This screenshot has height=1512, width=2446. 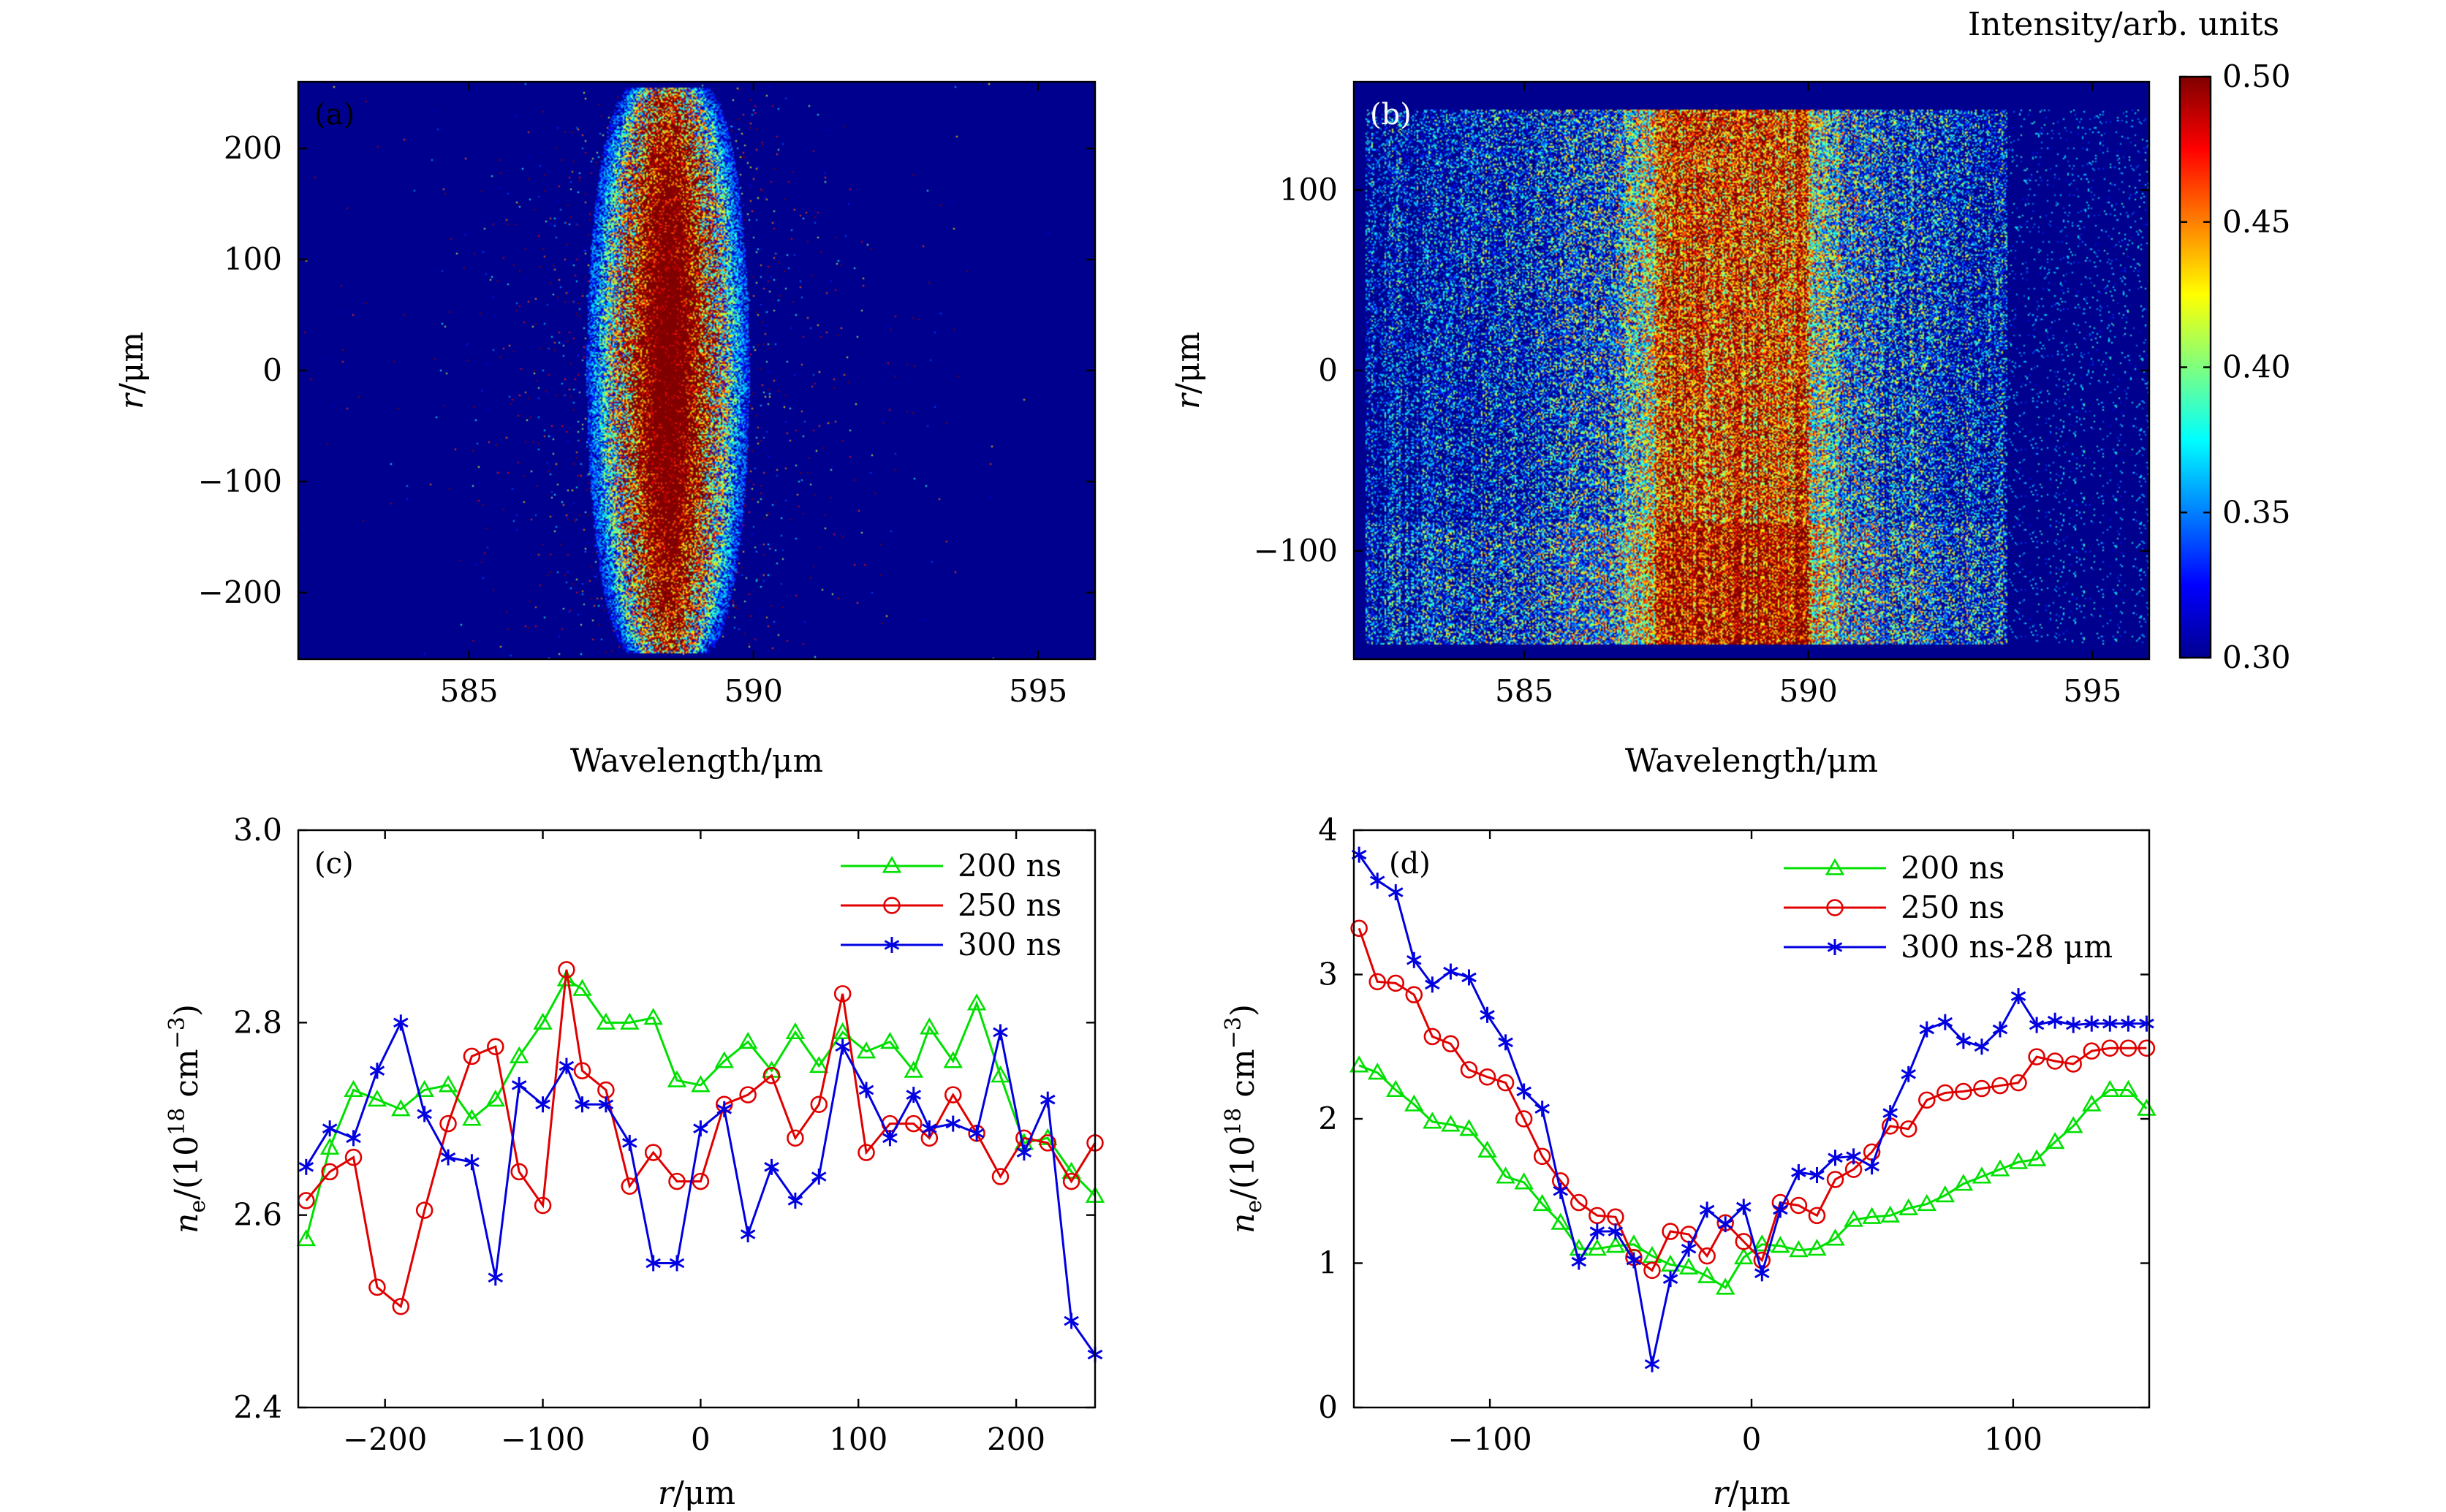 What do you see at coordinates (1328, 974) in the screenshot?
I see `panel-d-ytick-label: 3` at bounding box center [1328, 974].